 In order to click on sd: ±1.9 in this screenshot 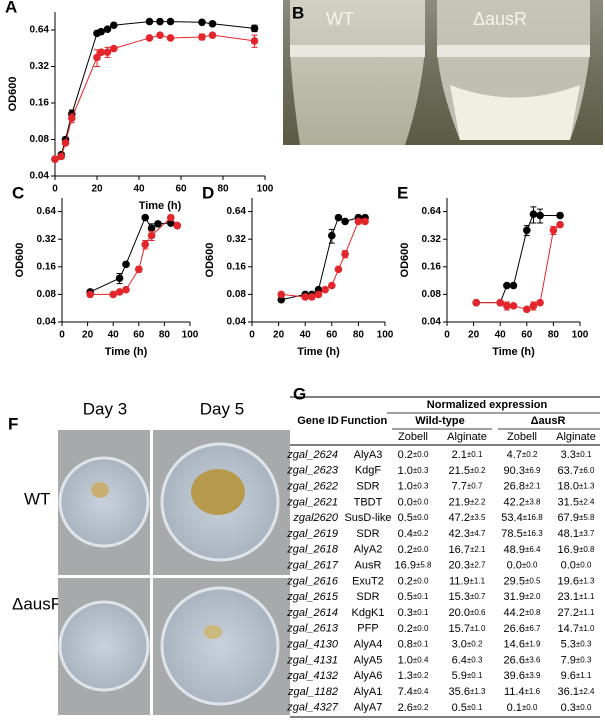, I will do `click(533, 644)`.